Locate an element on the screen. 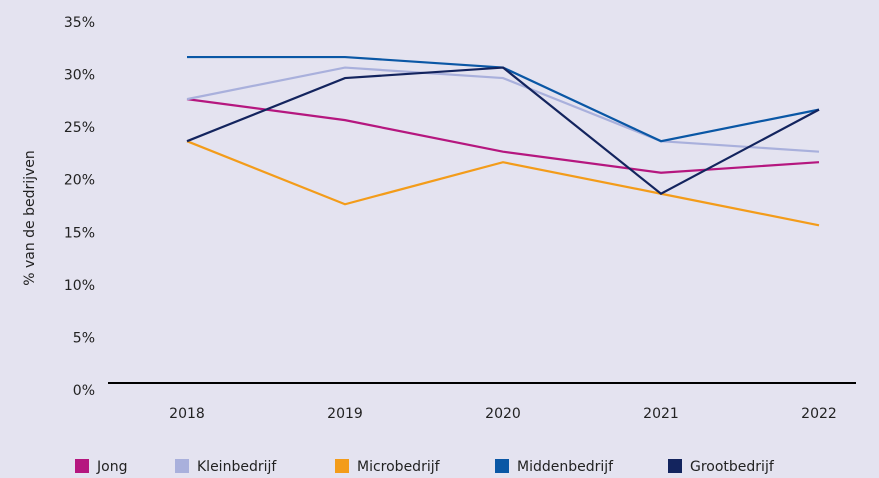 This screenshot has width=879, height=478. x-tick-label: 2018 is located at coordinates (187, 414).